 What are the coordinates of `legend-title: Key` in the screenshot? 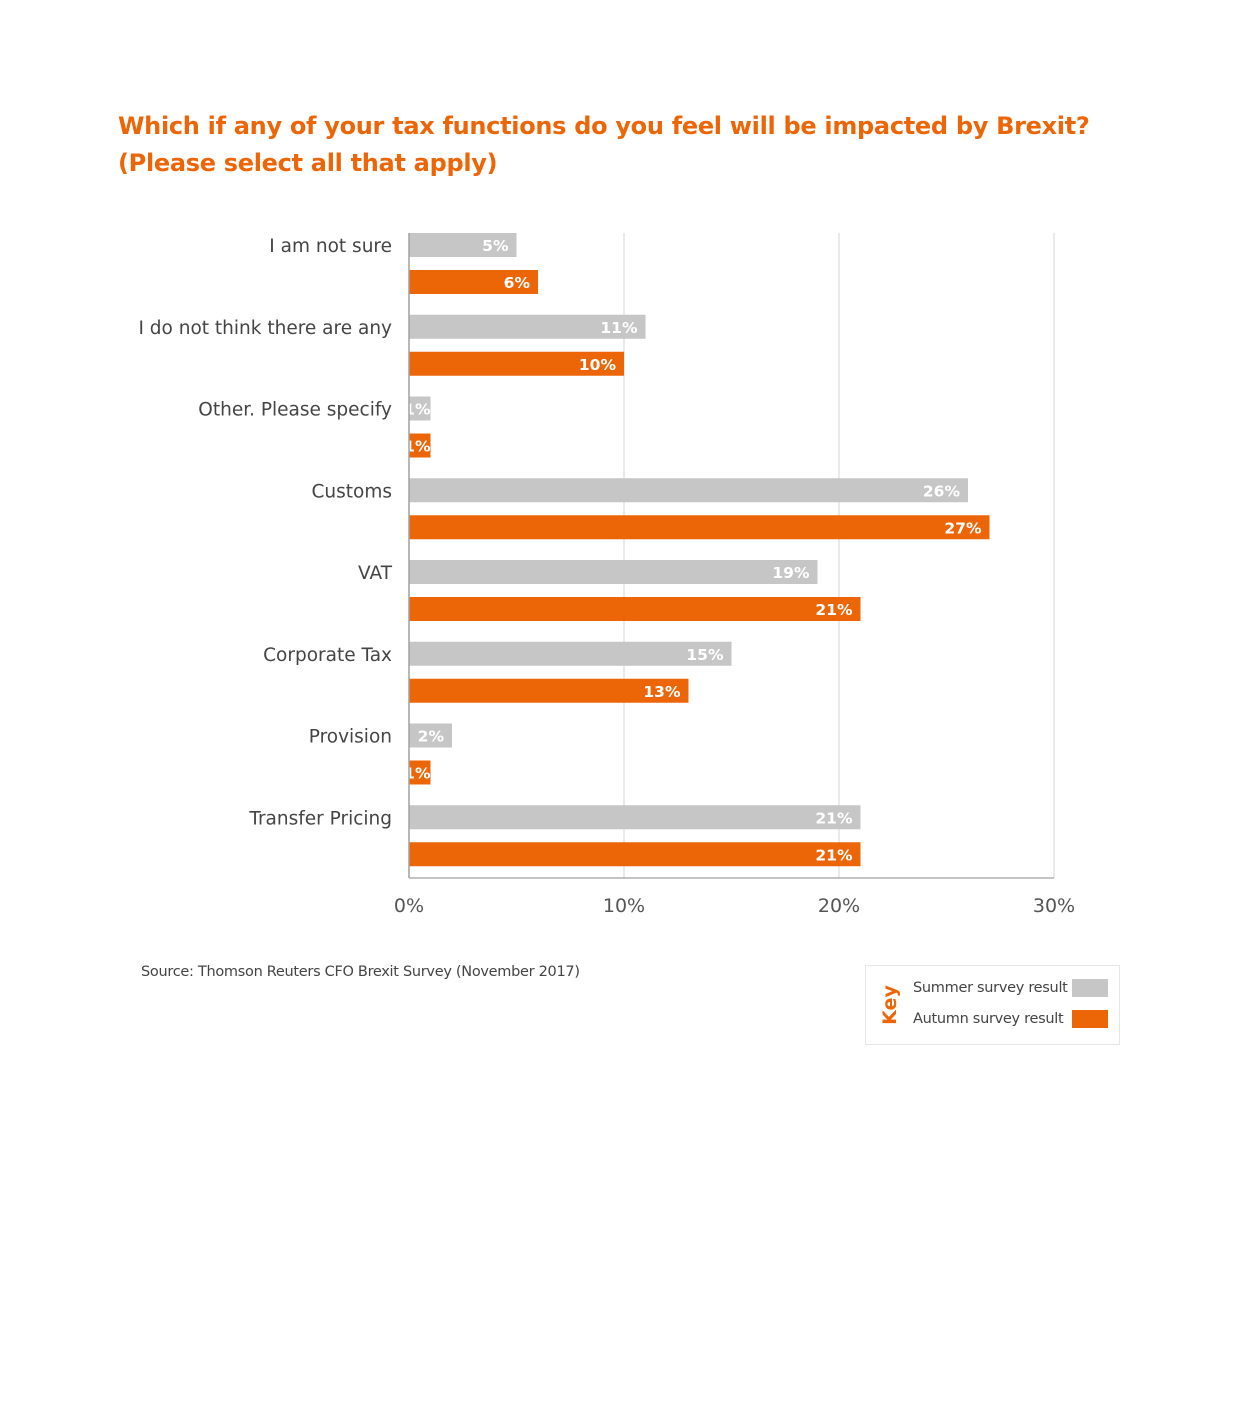 It's located at (889, 1005).